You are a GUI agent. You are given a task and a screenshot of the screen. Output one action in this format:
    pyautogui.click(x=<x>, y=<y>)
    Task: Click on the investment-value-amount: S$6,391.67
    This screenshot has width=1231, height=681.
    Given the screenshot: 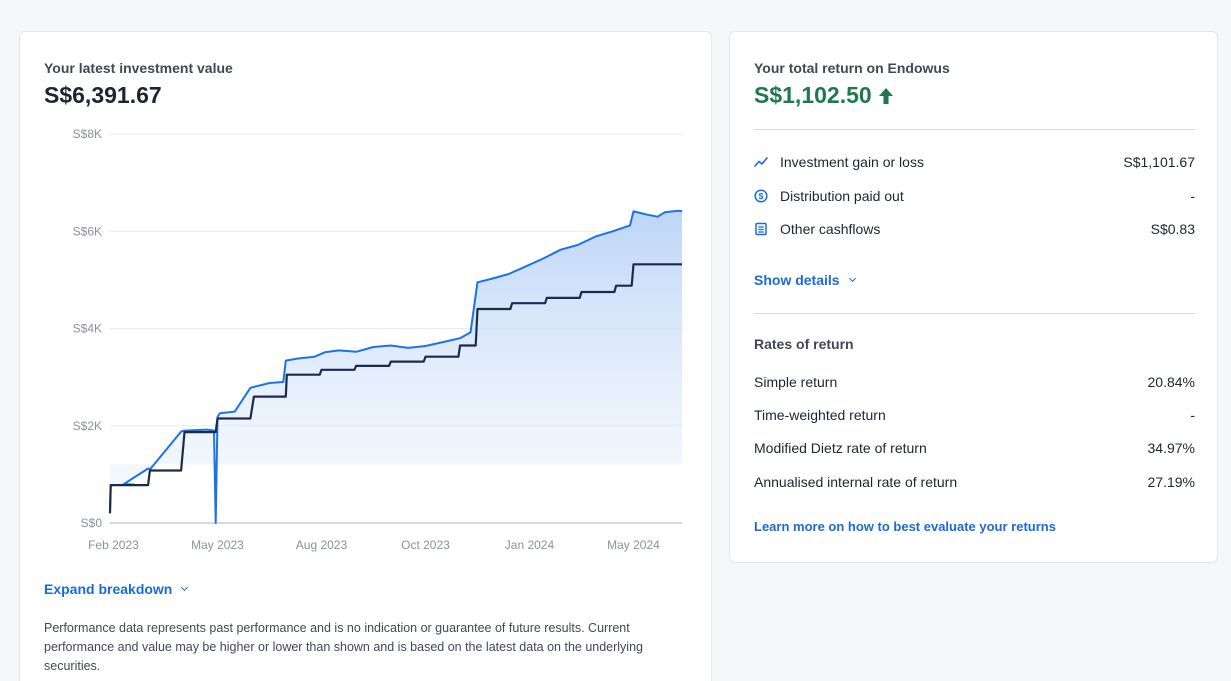 What is the action you would take?
    pyautogui.click(x=103, y=95)
    